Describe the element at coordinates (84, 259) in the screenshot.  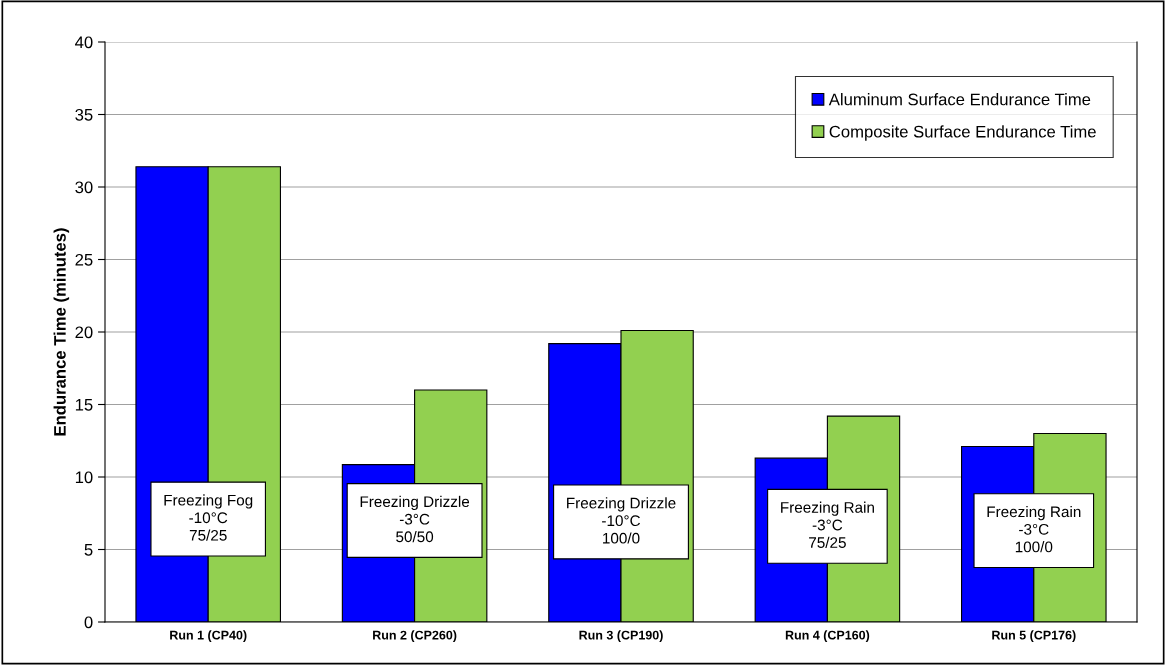
I see `y-tick-label: 25` at that location.